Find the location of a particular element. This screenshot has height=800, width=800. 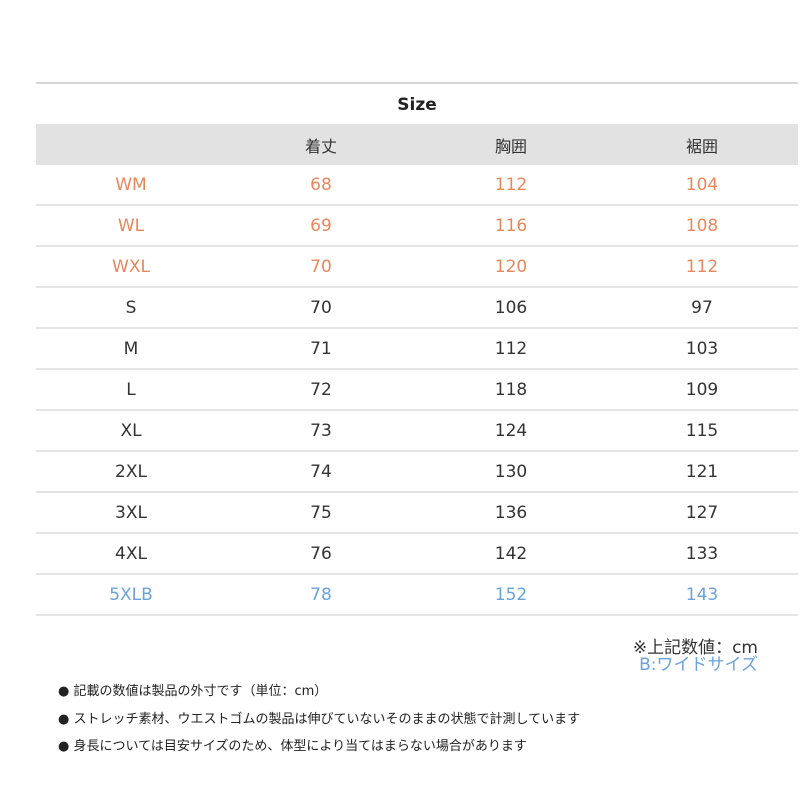

note-item: ● 記載の数値は製品の外寸です（単位：cm） is located at coordinates (193, 691).